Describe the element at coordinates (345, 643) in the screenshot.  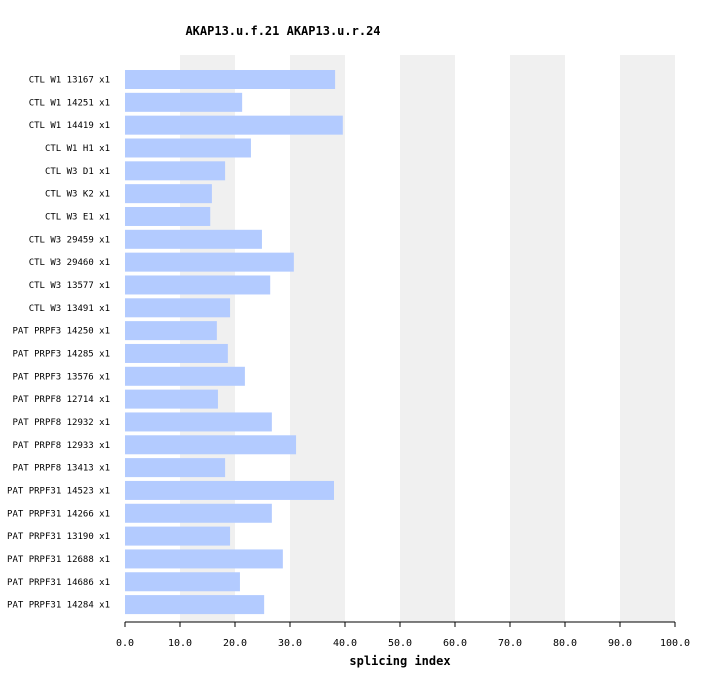
I see `x-tick-label: 40.0` at that location.